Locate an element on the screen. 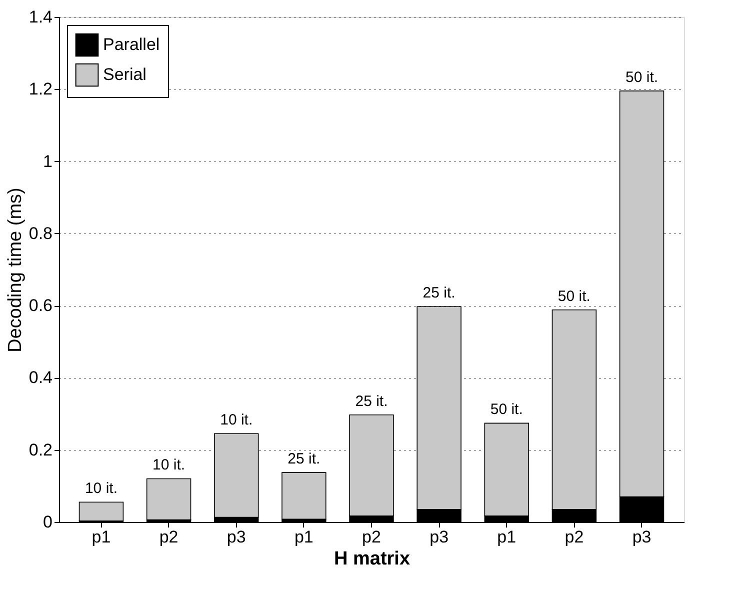 This screenshot has height=592, width=731. legend-label: Parallel is located at coordinates (131, 44).